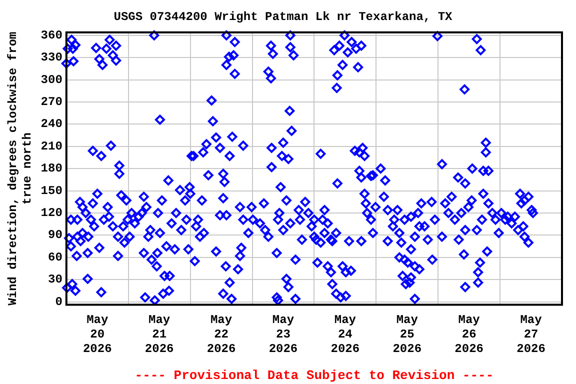 The image size is (576, 384). What do you see at coordinates (97, 334) in the screenshot?
I see `x-tick-label: May 20 2026` at bounding box center [97, 334].